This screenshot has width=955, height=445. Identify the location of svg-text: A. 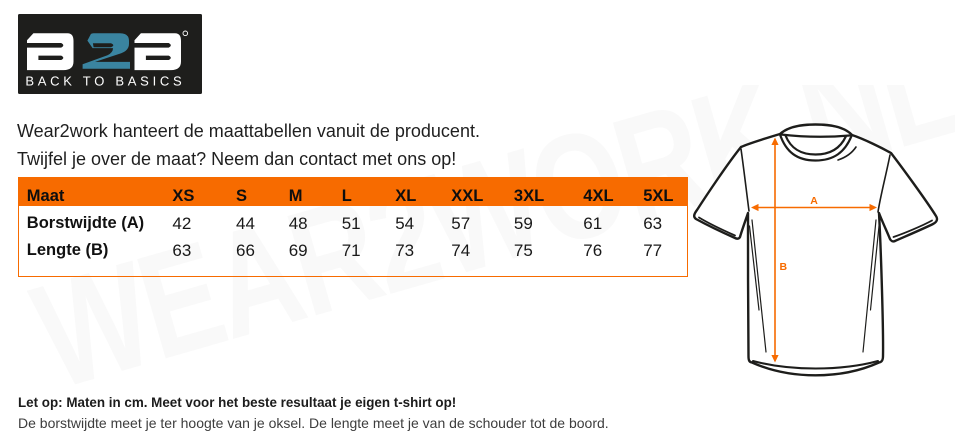
(814, 201).